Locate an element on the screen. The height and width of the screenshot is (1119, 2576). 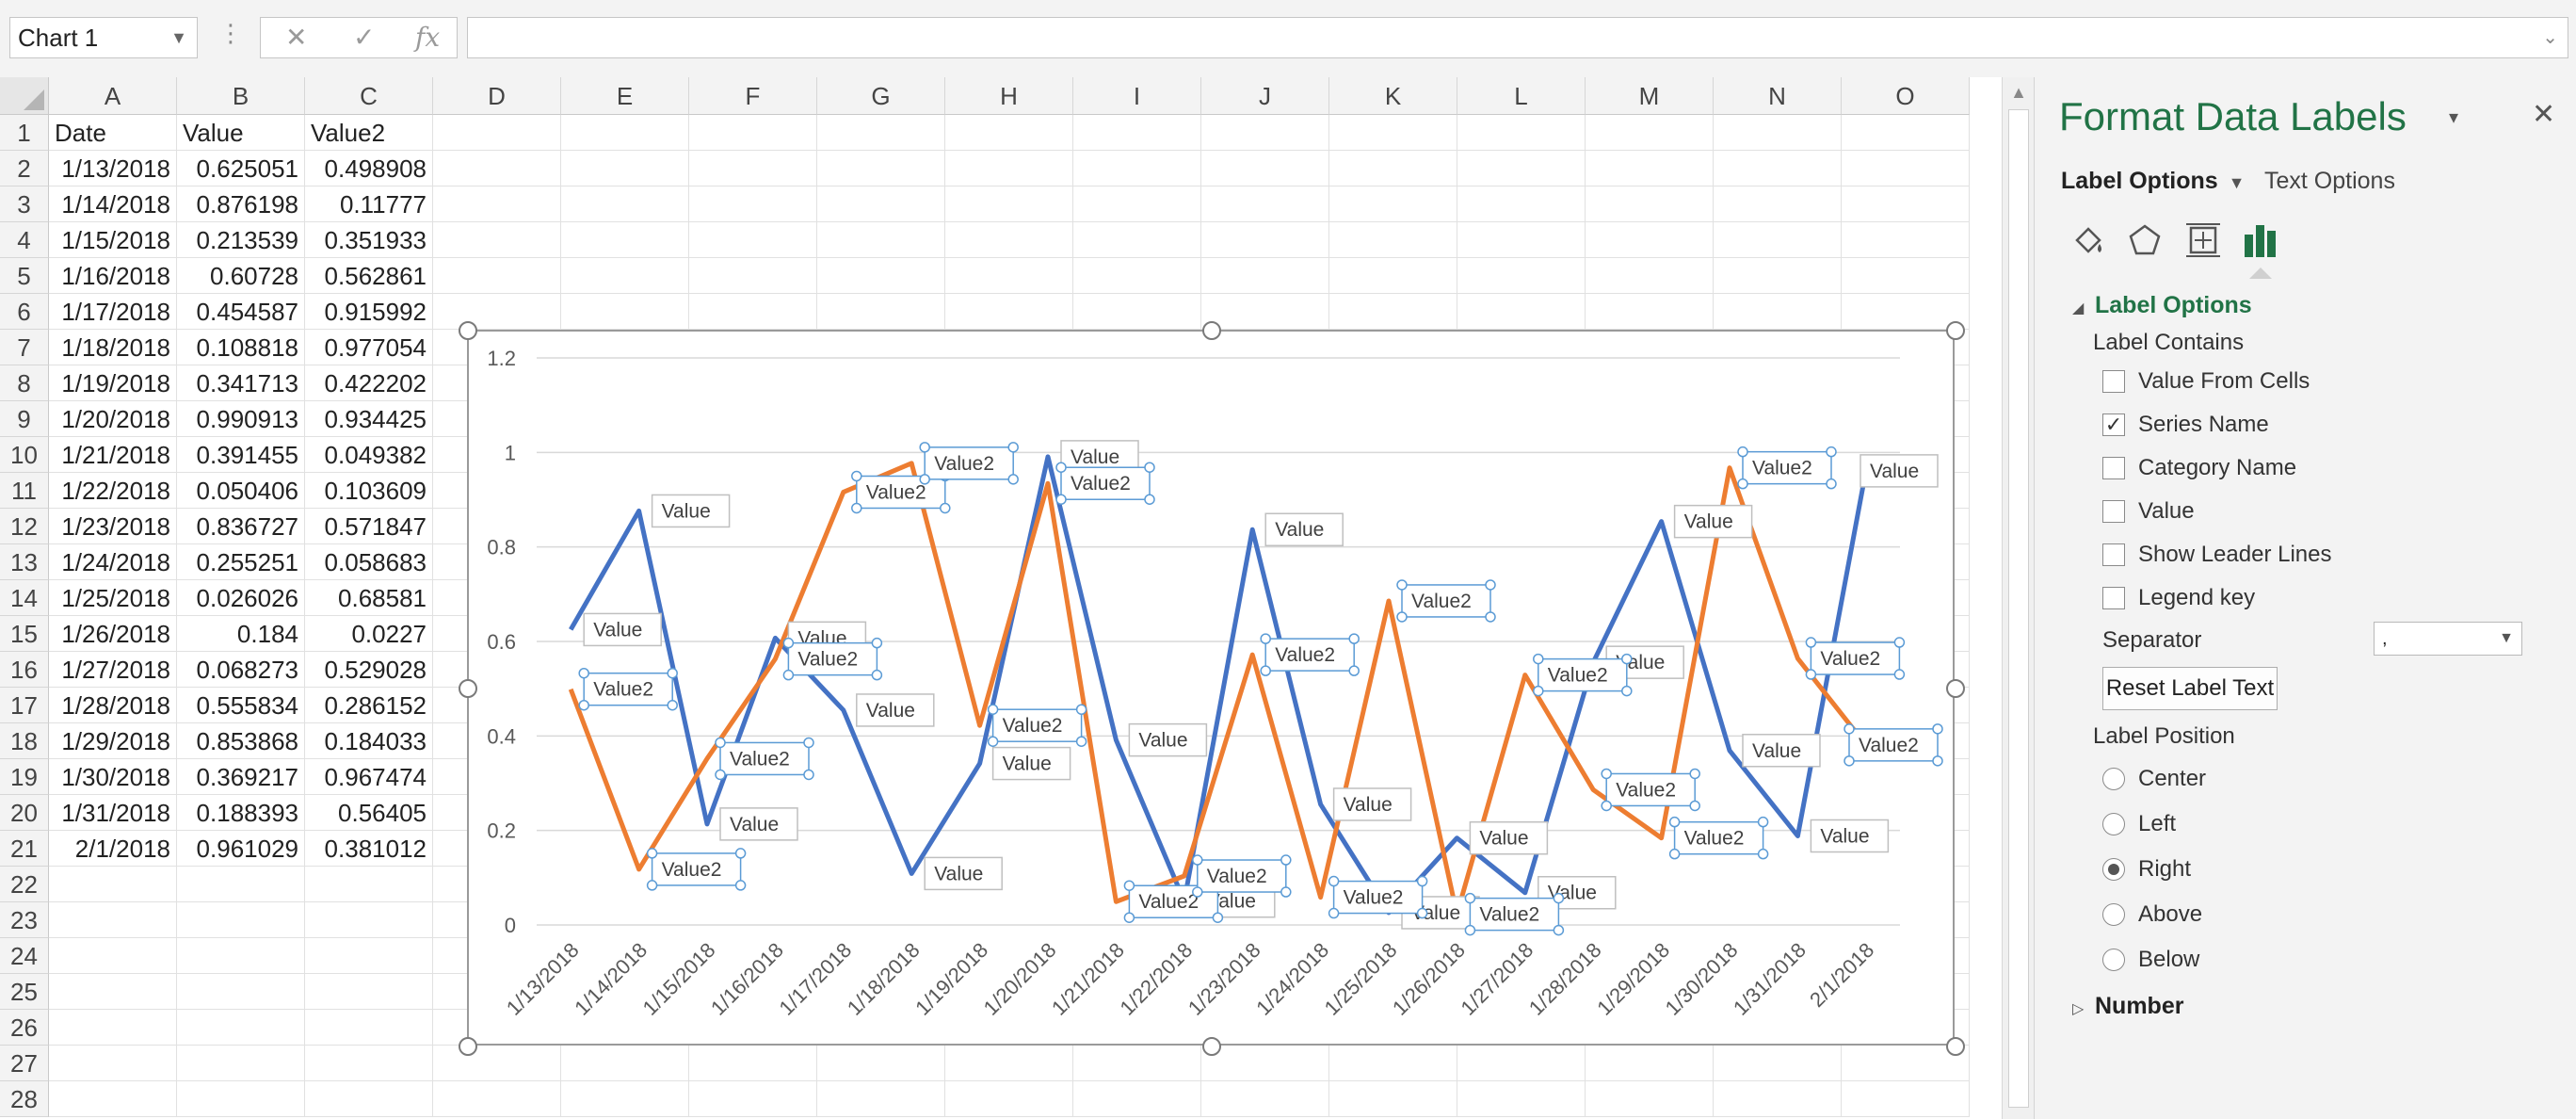
column-header: H is located at coordinates (1009, 96).